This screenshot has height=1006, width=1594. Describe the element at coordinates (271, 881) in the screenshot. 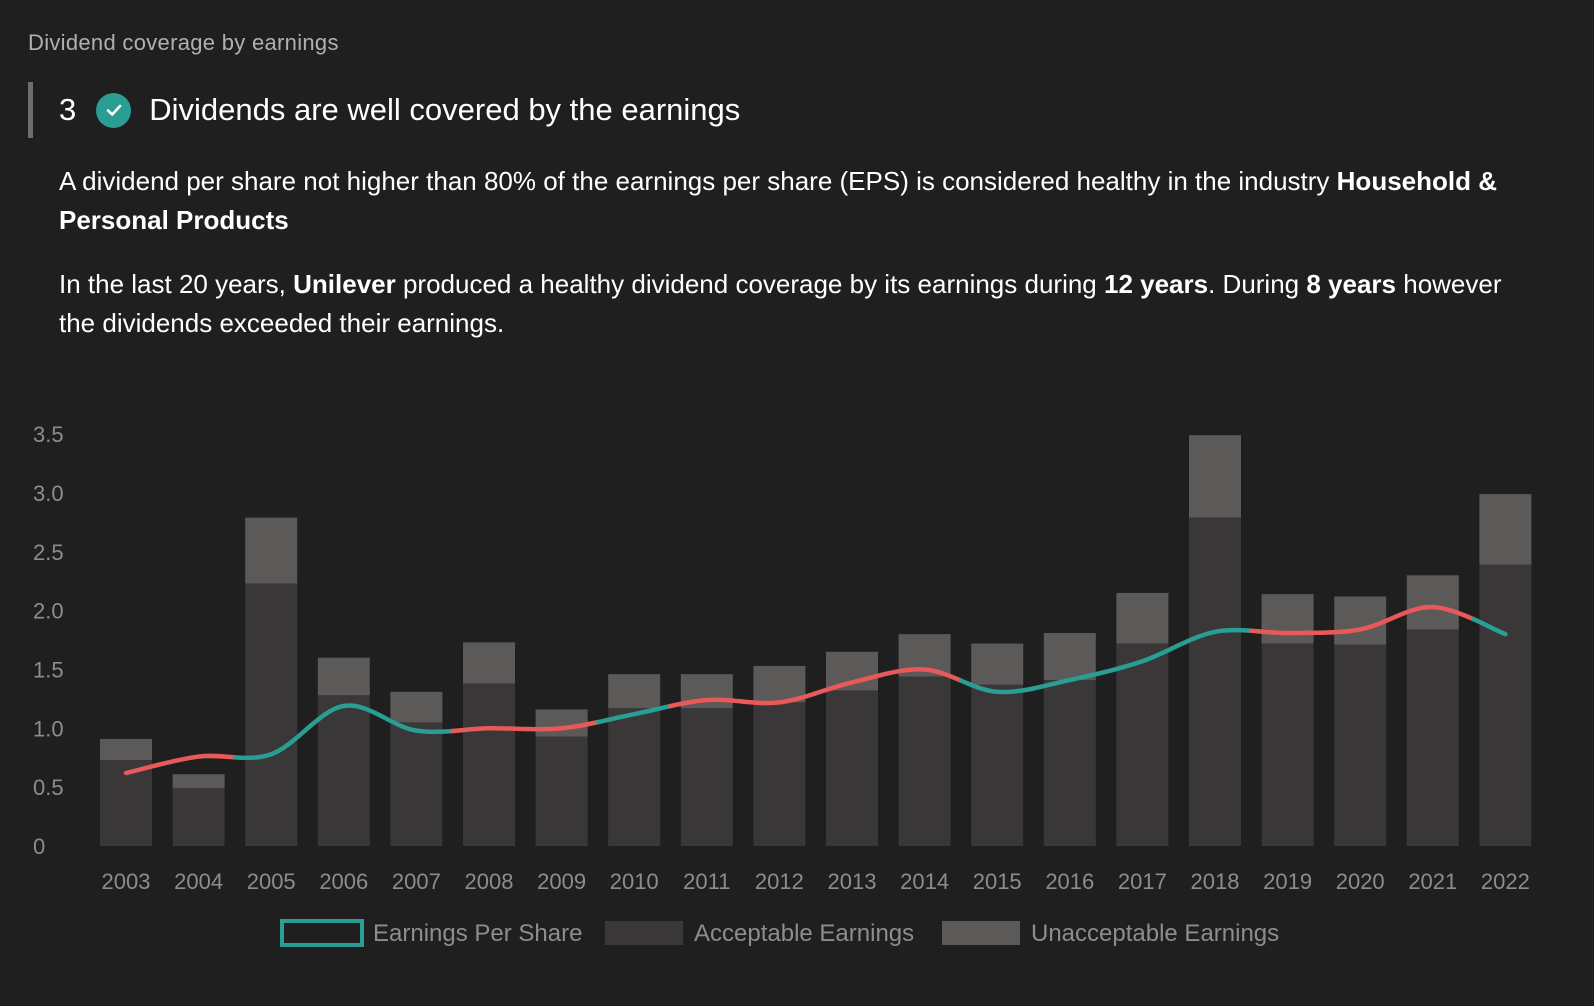

I see `x-tick-label: 2005` at that location.